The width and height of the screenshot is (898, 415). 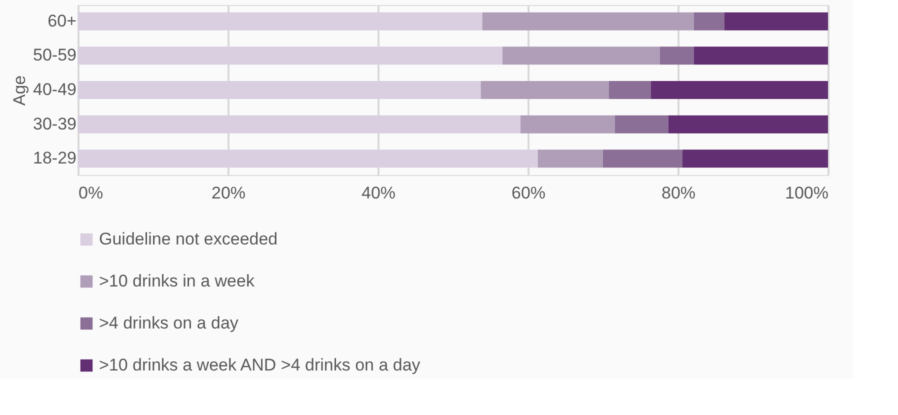 I want to click on legend-label: >4 drinks on a day, so click(x=169, y=323).